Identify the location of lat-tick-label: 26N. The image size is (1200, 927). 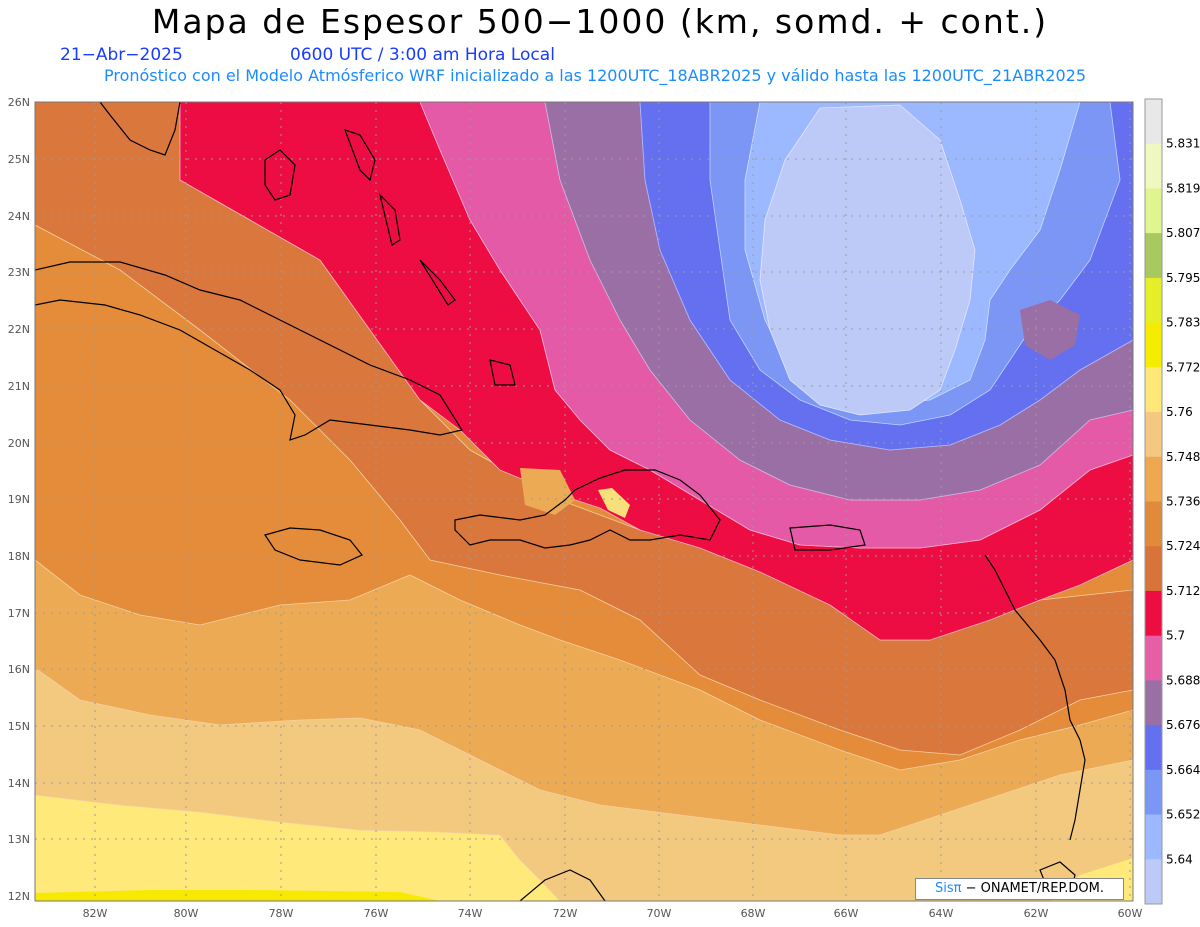
(19, 102).